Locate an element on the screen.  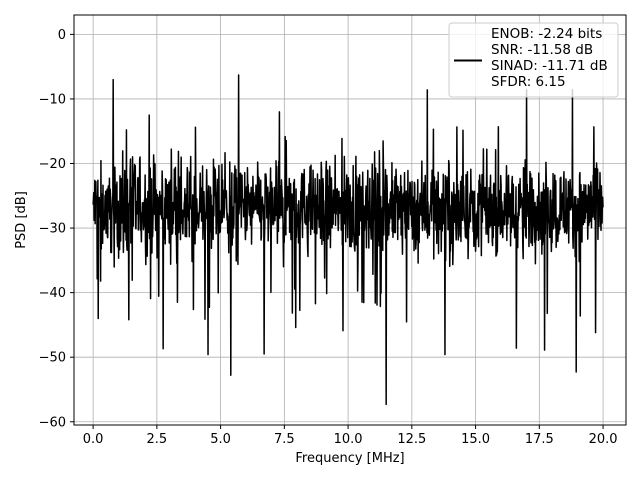
y-tick-label: −40 is located at coordinates (52, 293).